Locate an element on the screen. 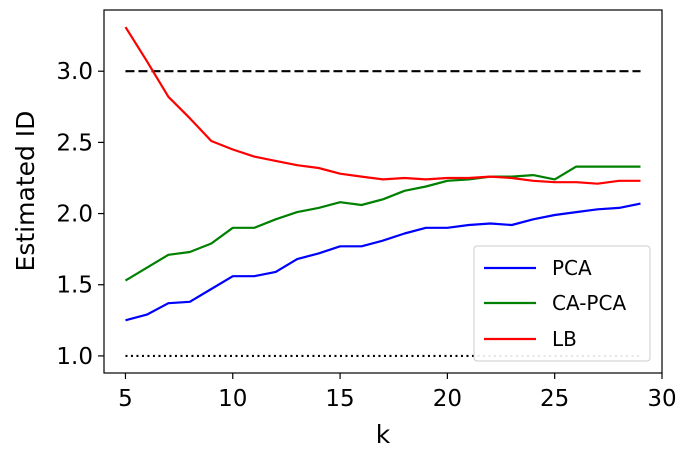 The height and width of the screenshot is (460, 688). y-tick-label: 3.0 is located at coordinates (74, 72).